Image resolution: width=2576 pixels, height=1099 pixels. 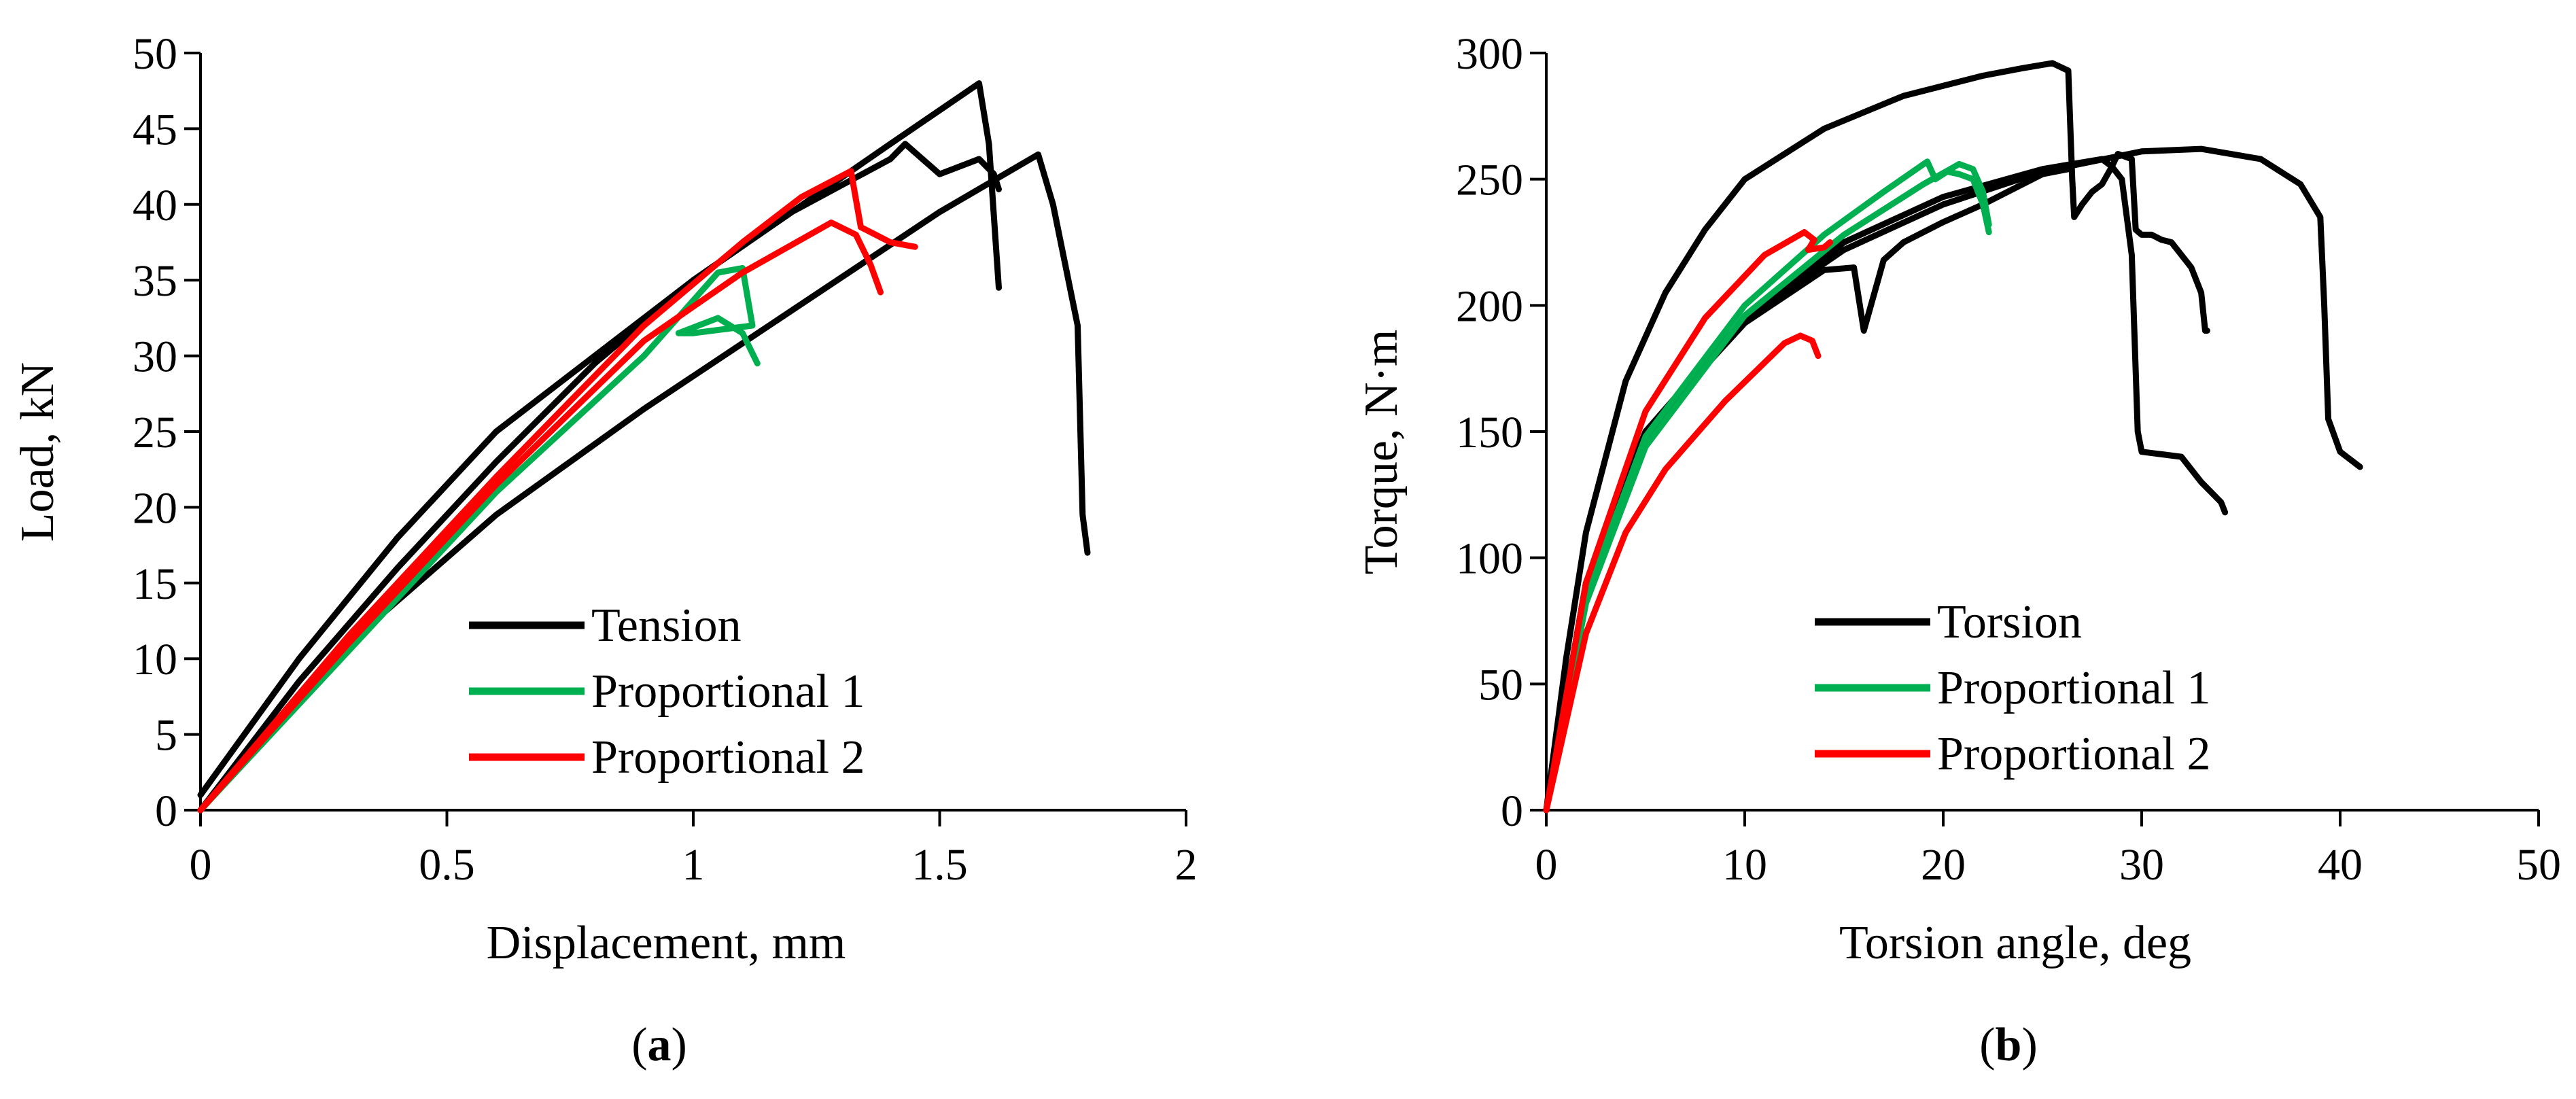 What do you see at coordinates (155, 54) in the screenshot?
I see `chart-a-y-tick-label: 50` at bounding box center [155, 54].